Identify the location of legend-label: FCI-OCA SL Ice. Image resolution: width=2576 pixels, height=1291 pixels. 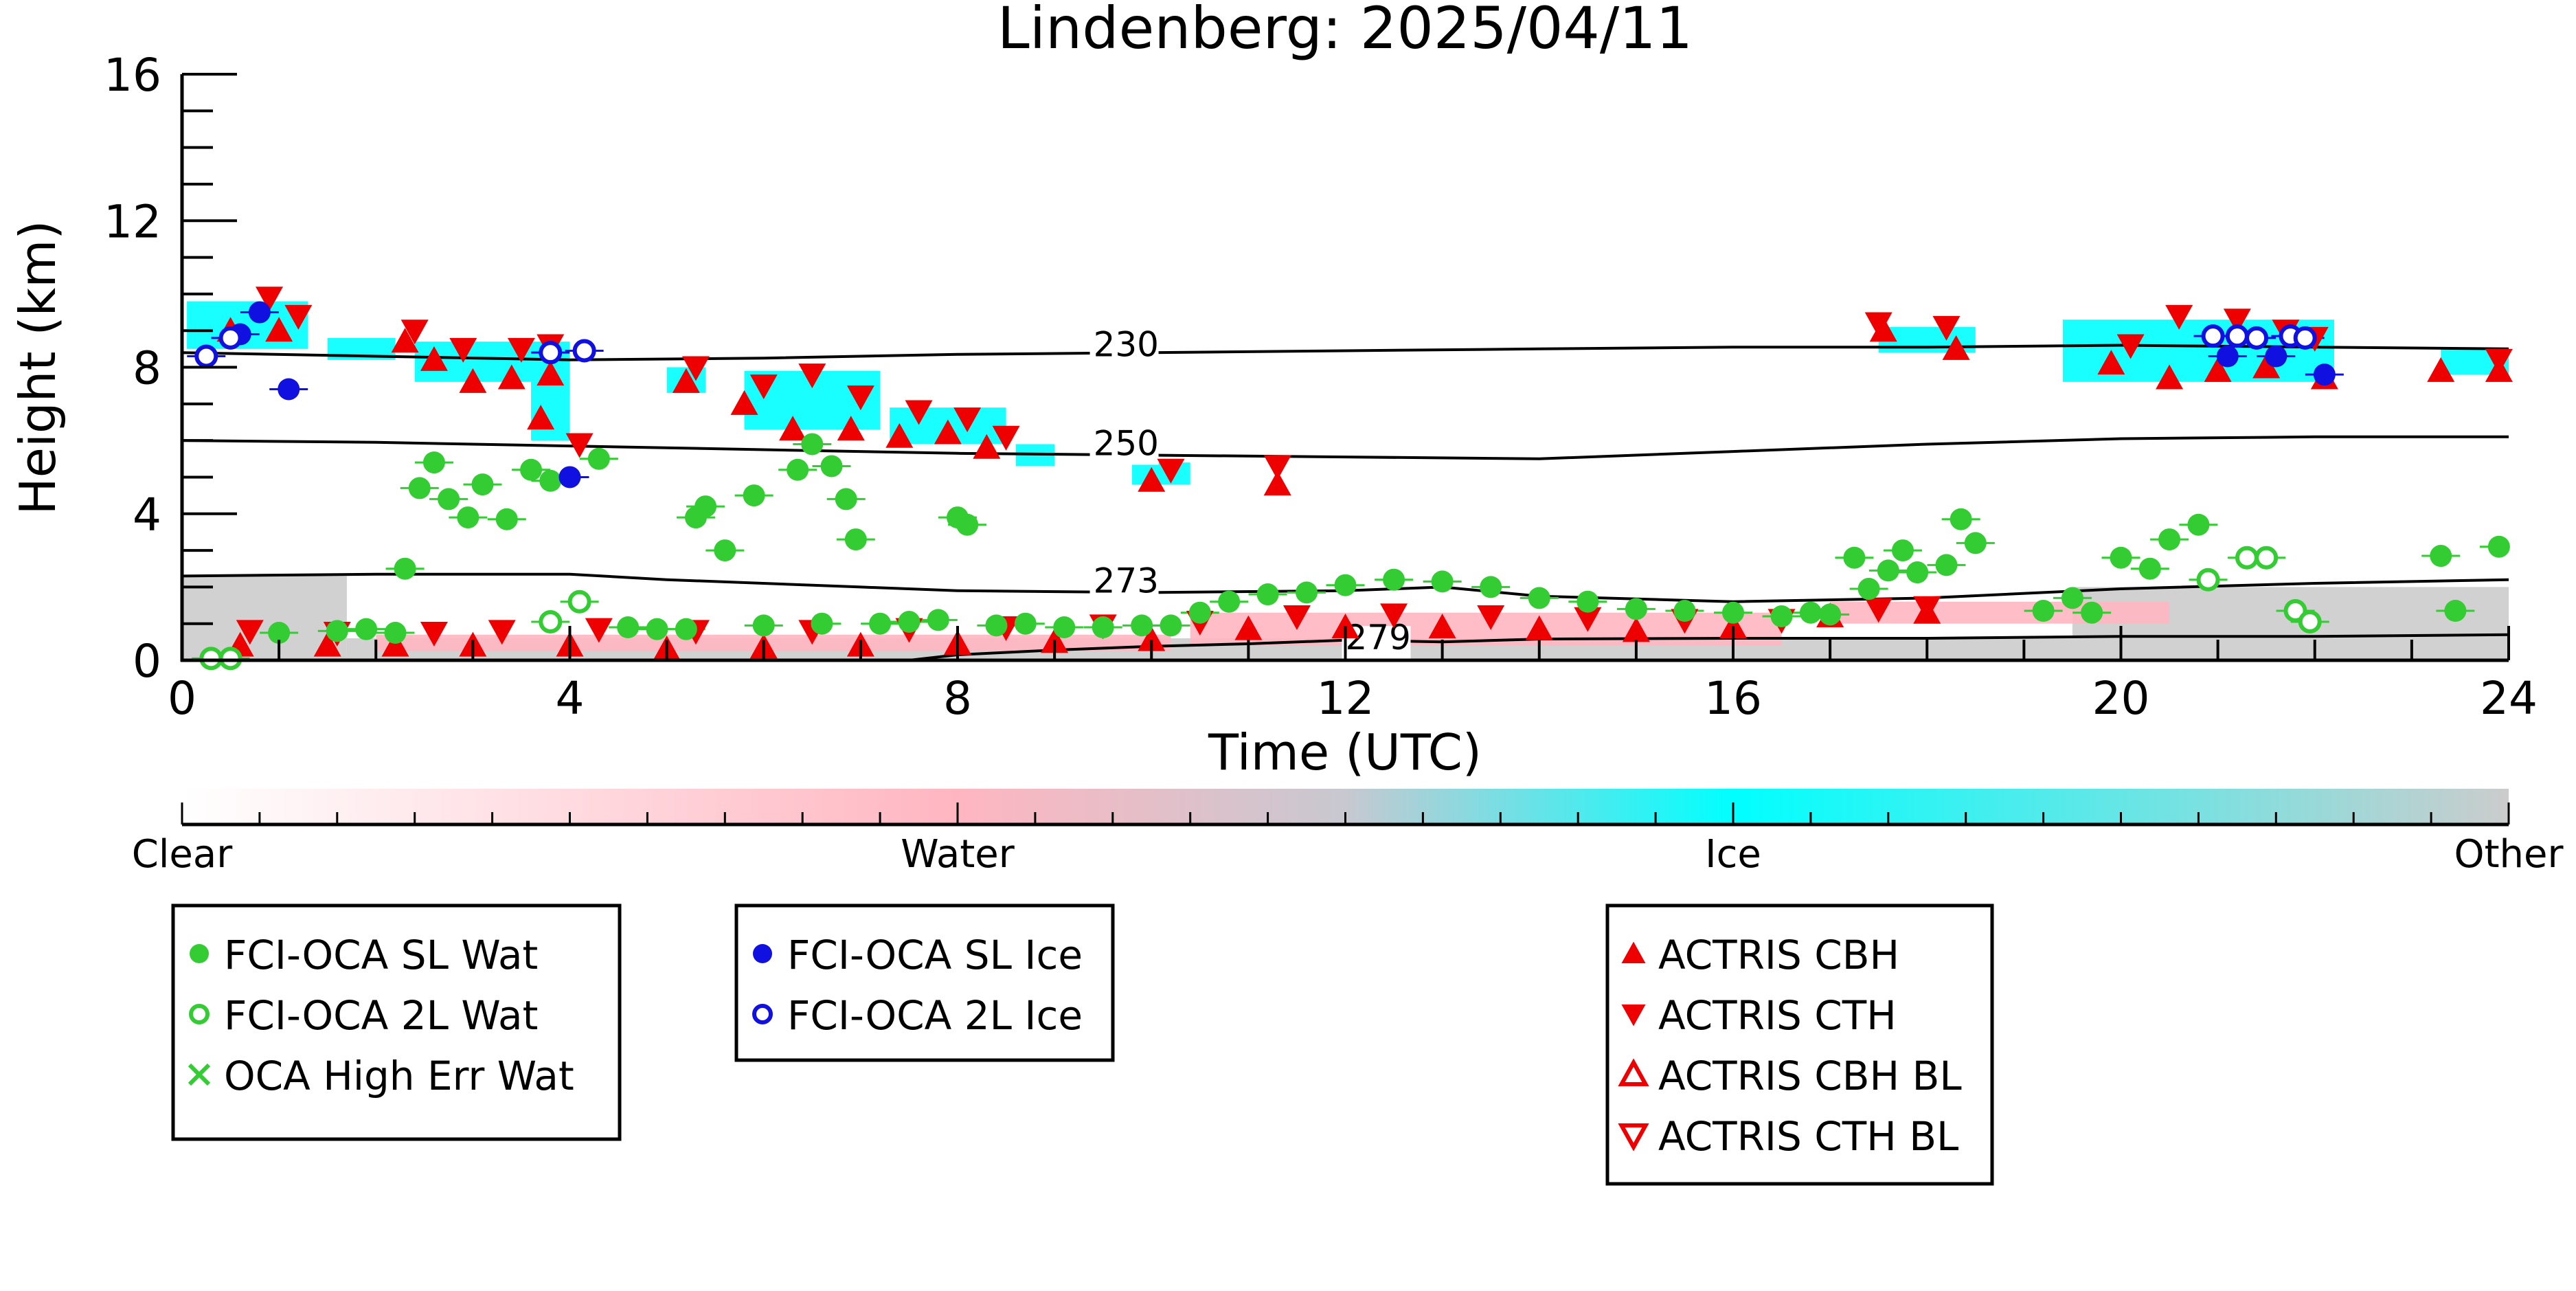
(935, 955).